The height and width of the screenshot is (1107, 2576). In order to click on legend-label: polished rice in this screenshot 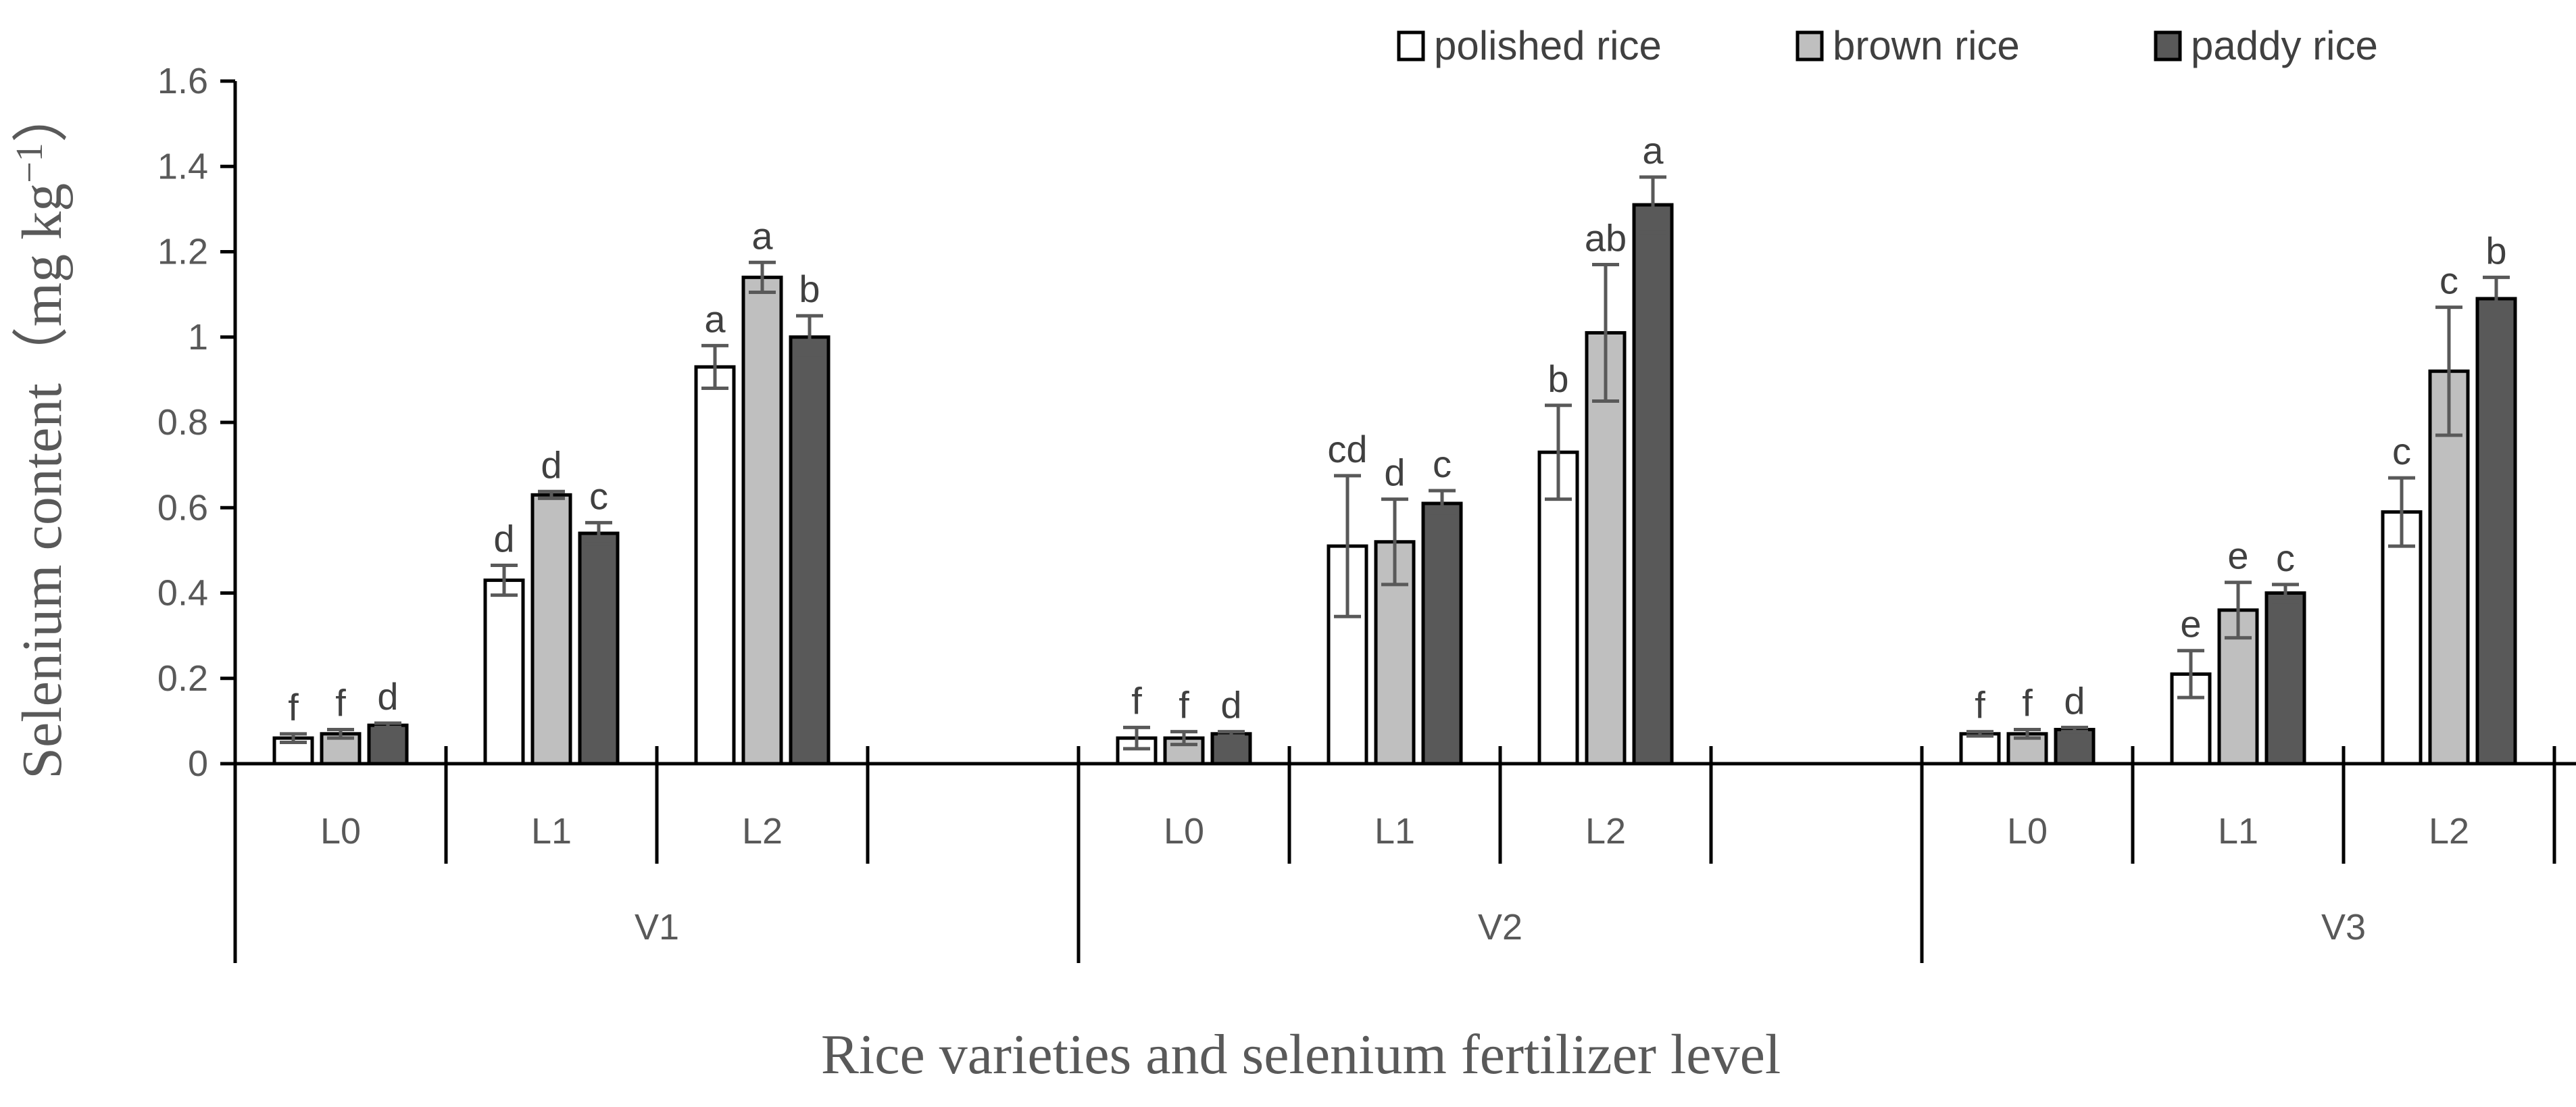, I will do `click(1548, 46)`.